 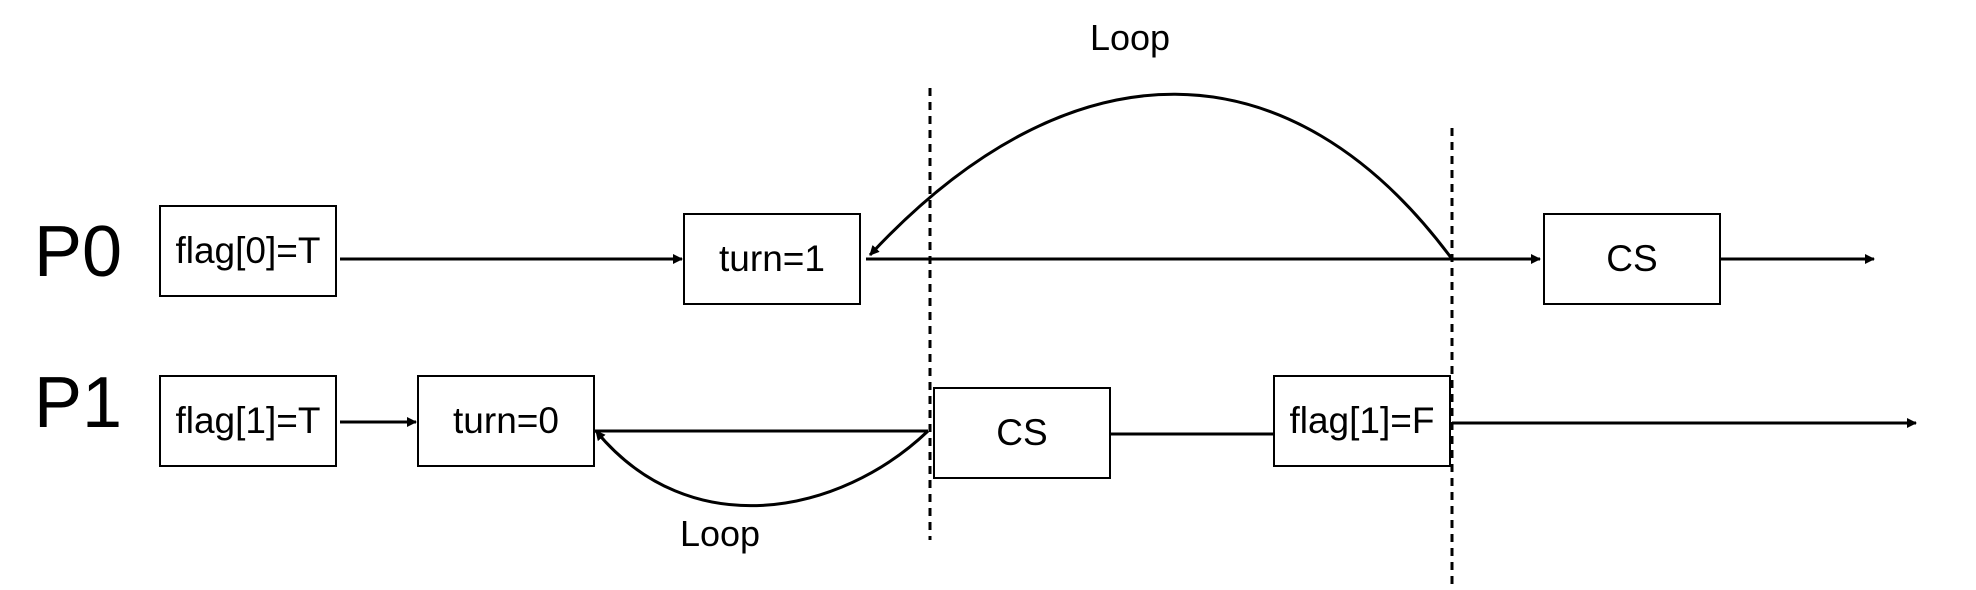 I want to click on p1-loop-arrow, so click(x=762, y=468).